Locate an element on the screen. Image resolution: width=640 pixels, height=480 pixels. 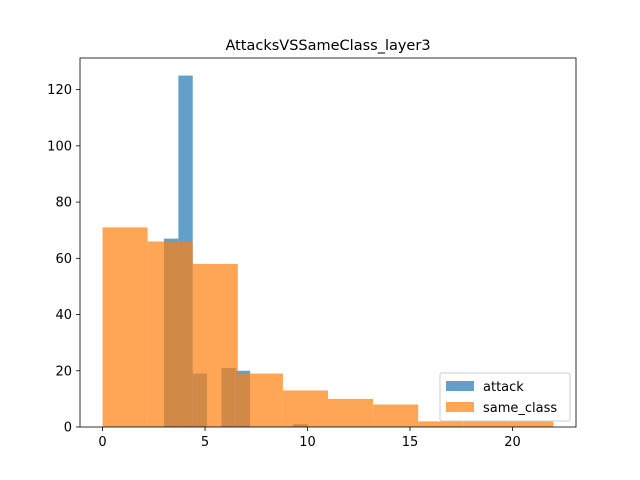
x-tick-label: 0 is located at coordinates (102, 442).